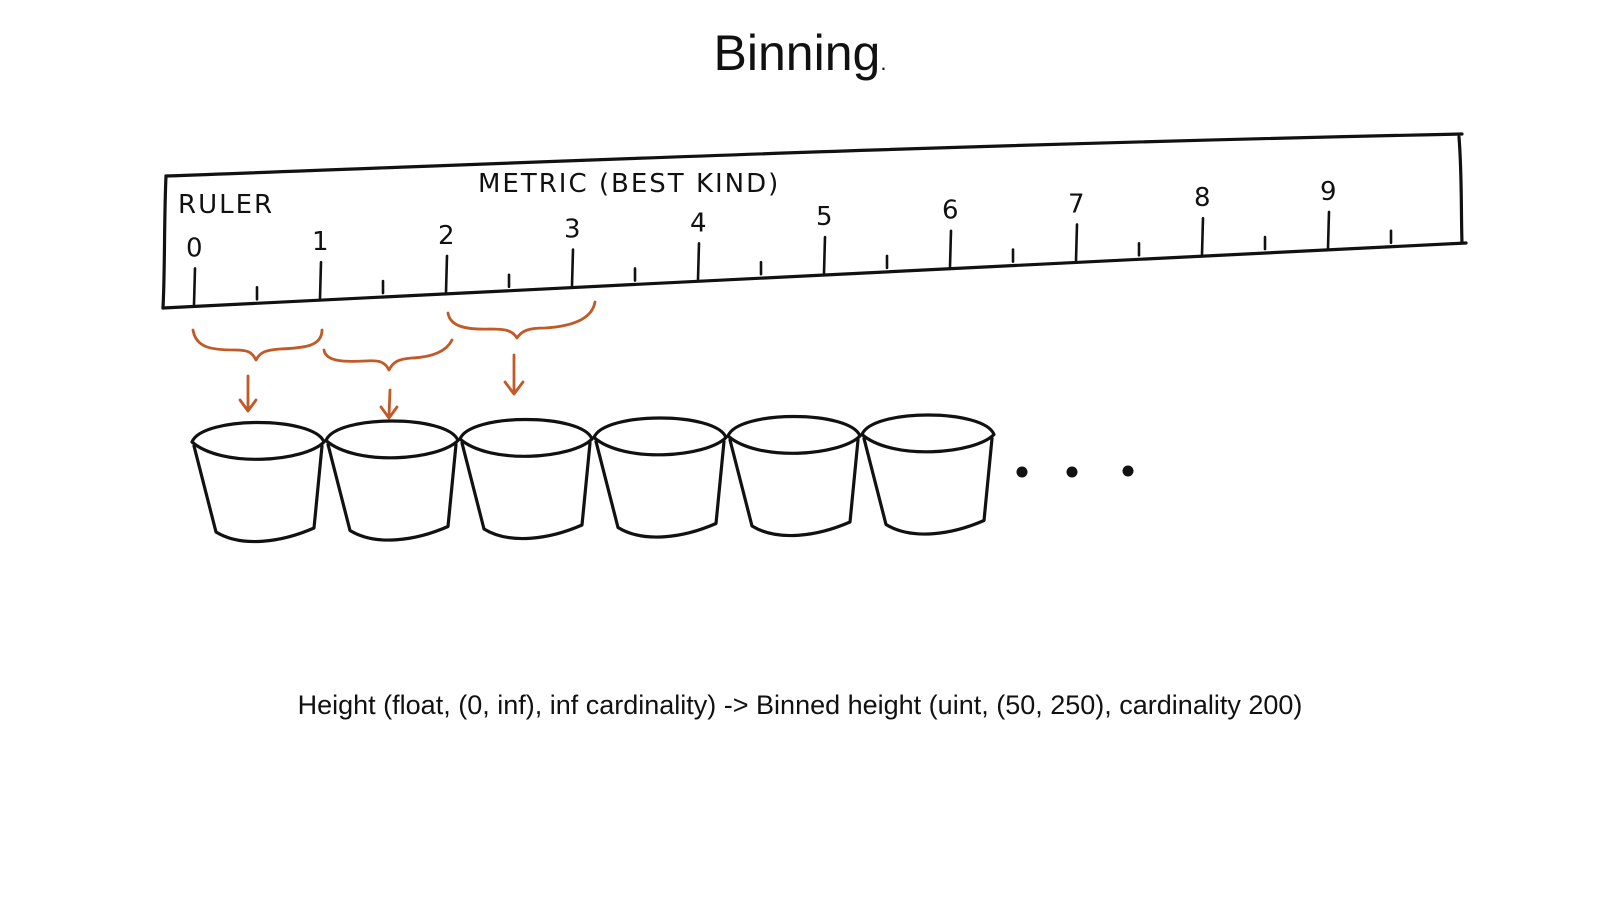 The image size is (1600, 900). I want to click on buckets, so click(593, 478).